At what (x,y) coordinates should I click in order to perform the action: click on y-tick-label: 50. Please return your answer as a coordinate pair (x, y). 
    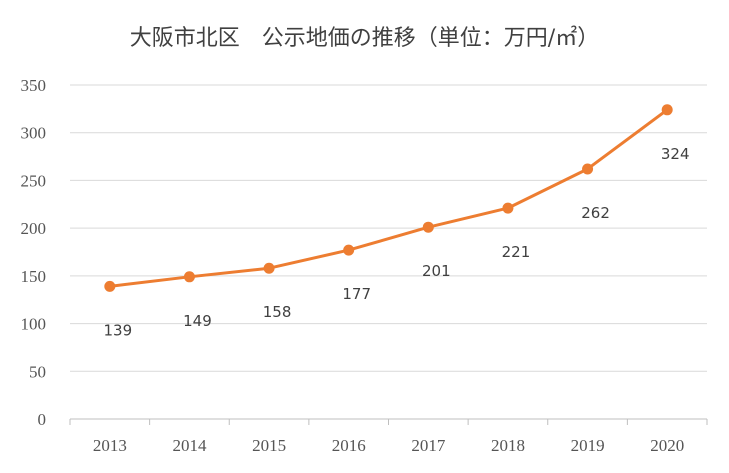
    Looking at the image, I should click on (37, 371).